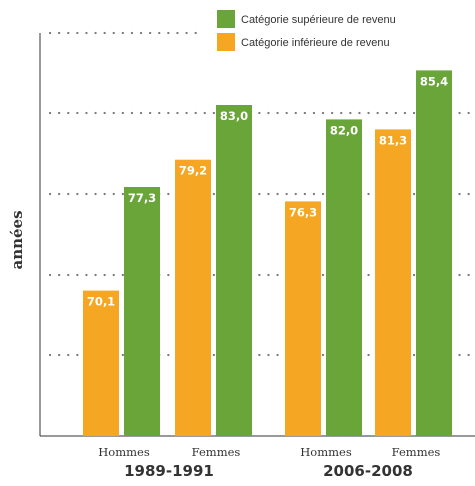  What do you see at coordinates (169, 471) in the screenshot?
I see `x-group-label: 1989-1991` at bounding box center [169, 471].